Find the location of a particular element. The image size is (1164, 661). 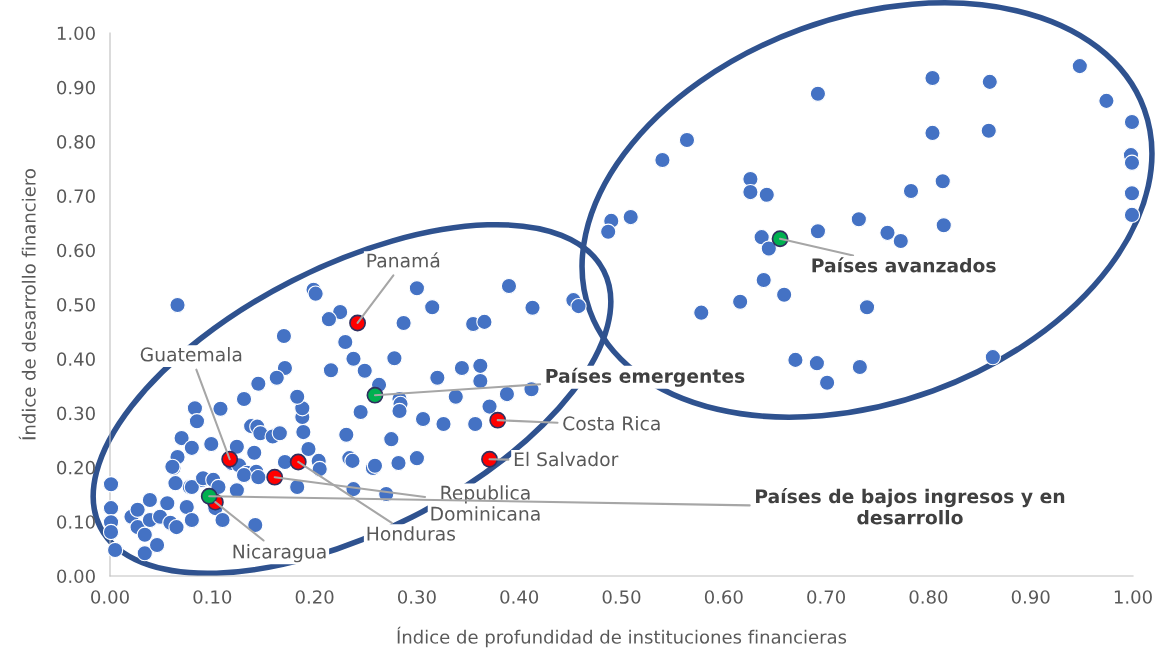

y-tick-label: 0.40 is located at coordinates (76, 359).